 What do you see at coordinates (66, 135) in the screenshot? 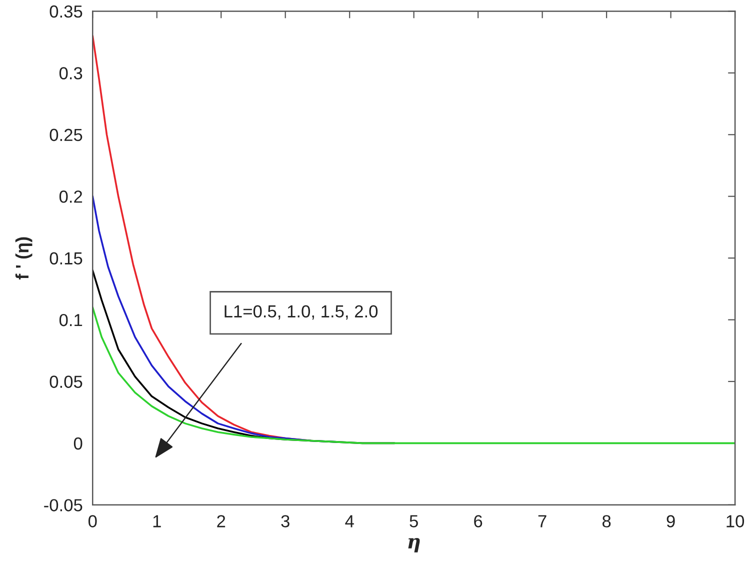
I see `y-tick-label: 0.25` at bounding box center [66, 135].